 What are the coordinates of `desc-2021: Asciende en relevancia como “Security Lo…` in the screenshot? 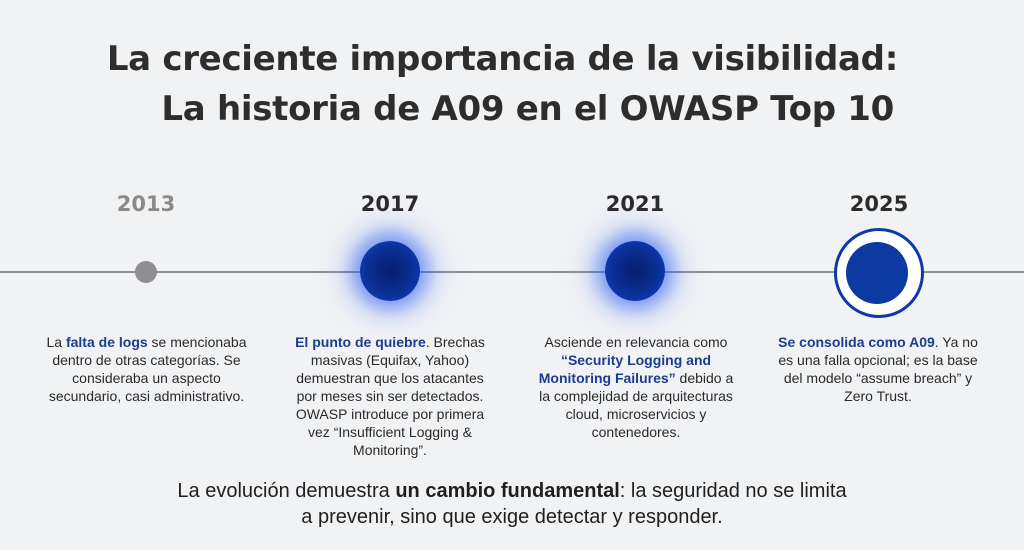 It's located at (636, 387).